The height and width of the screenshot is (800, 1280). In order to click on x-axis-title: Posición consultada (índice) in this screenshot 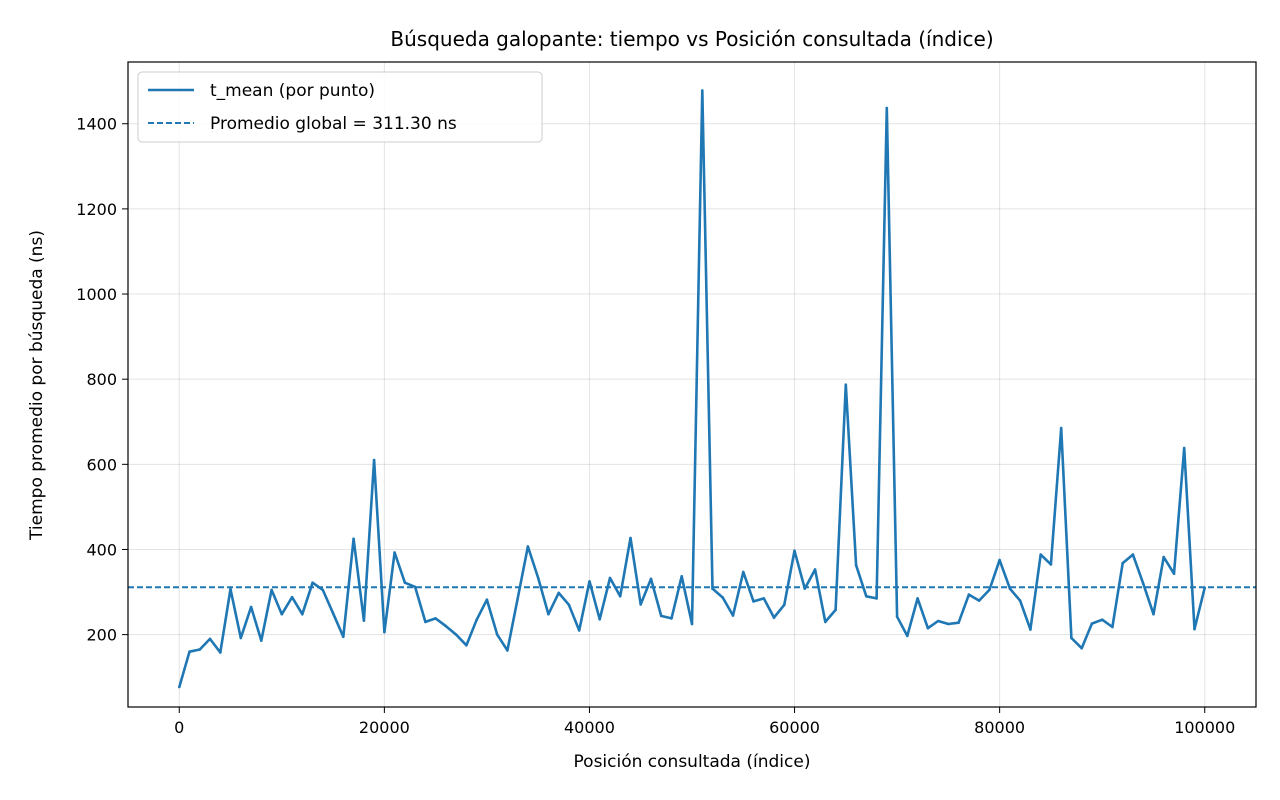, I will do `click(692, 762)`.